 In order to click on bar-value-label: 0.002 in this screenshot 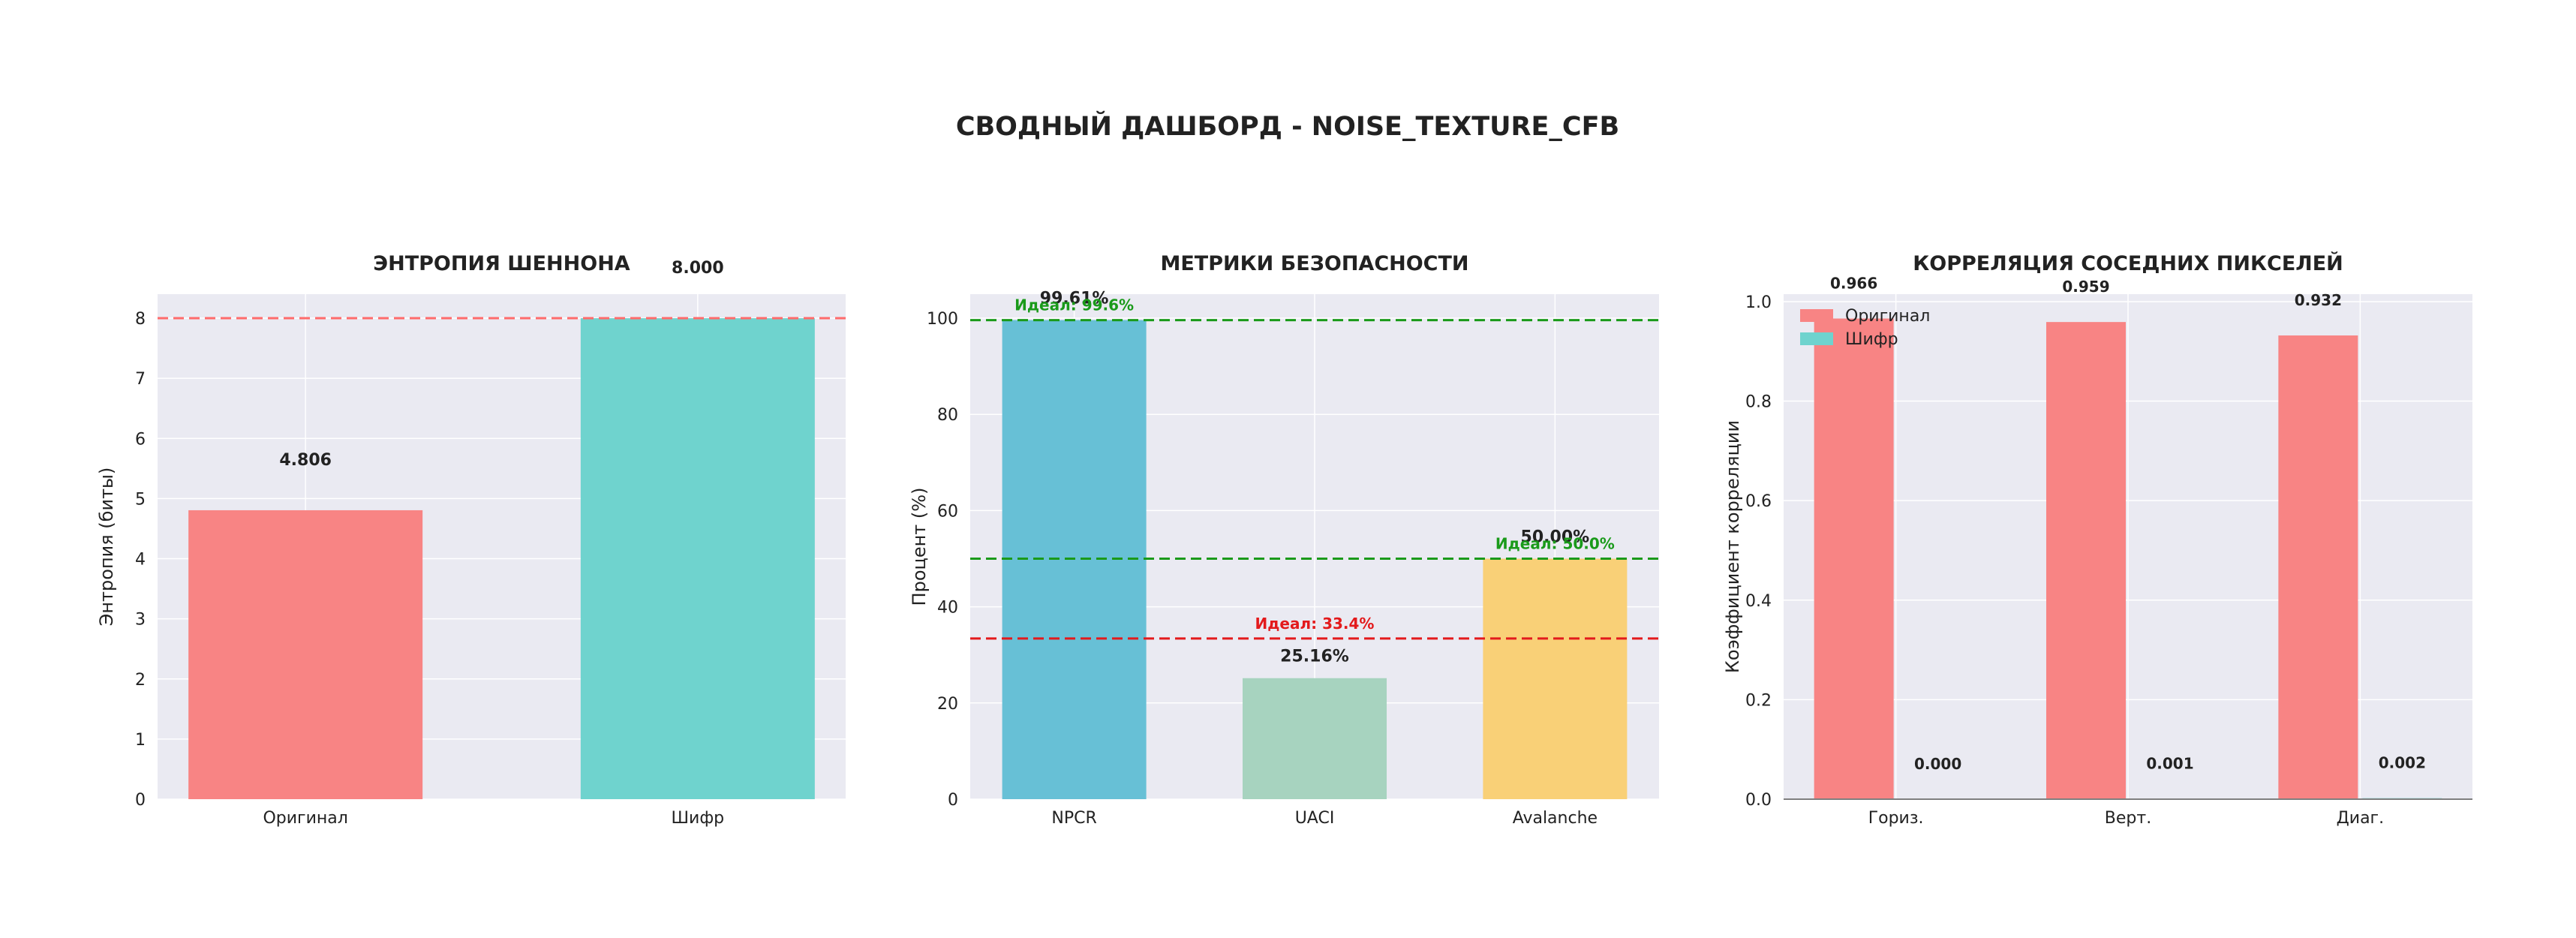, I will do `click(2402, 763)`.